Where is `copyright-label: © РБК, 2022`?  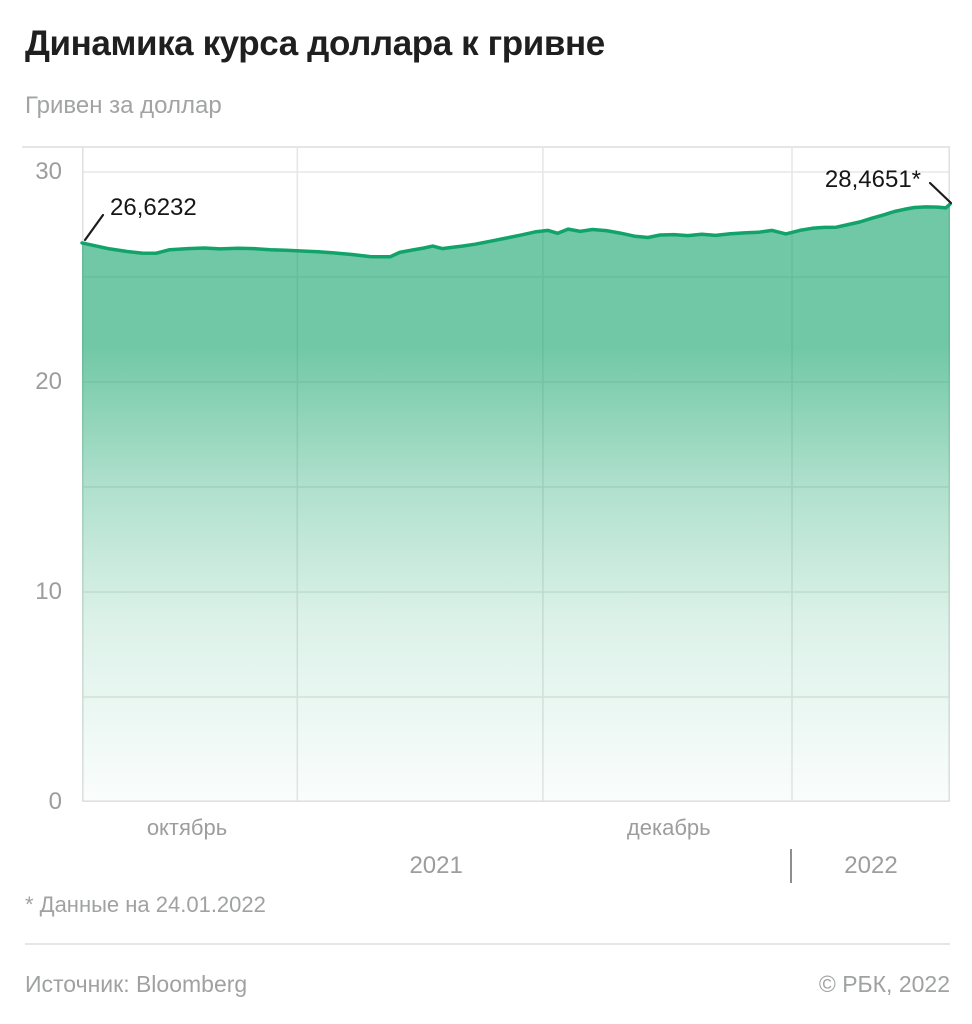 copyright-label: © РБК, 2022 is located at coordinates (884, 984).